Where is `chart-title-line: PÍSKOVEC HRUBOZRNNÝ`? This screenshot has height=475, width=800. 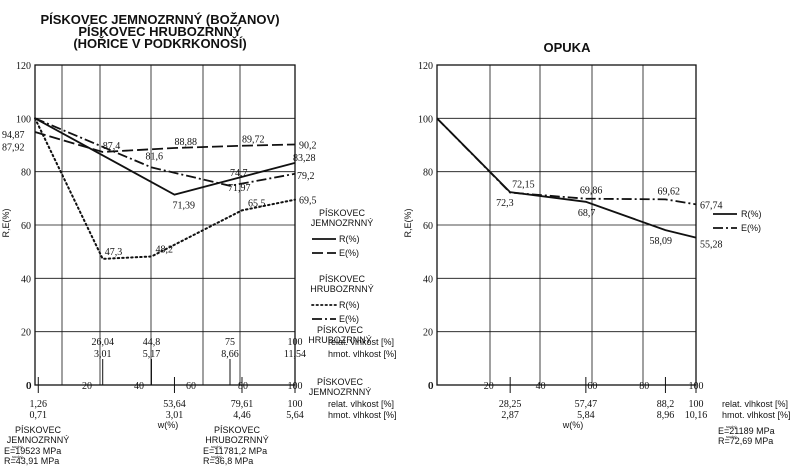
chart-title-line: PÍSKOVEC HRUBOZRNNÝ is located at coordinates (160, 31).